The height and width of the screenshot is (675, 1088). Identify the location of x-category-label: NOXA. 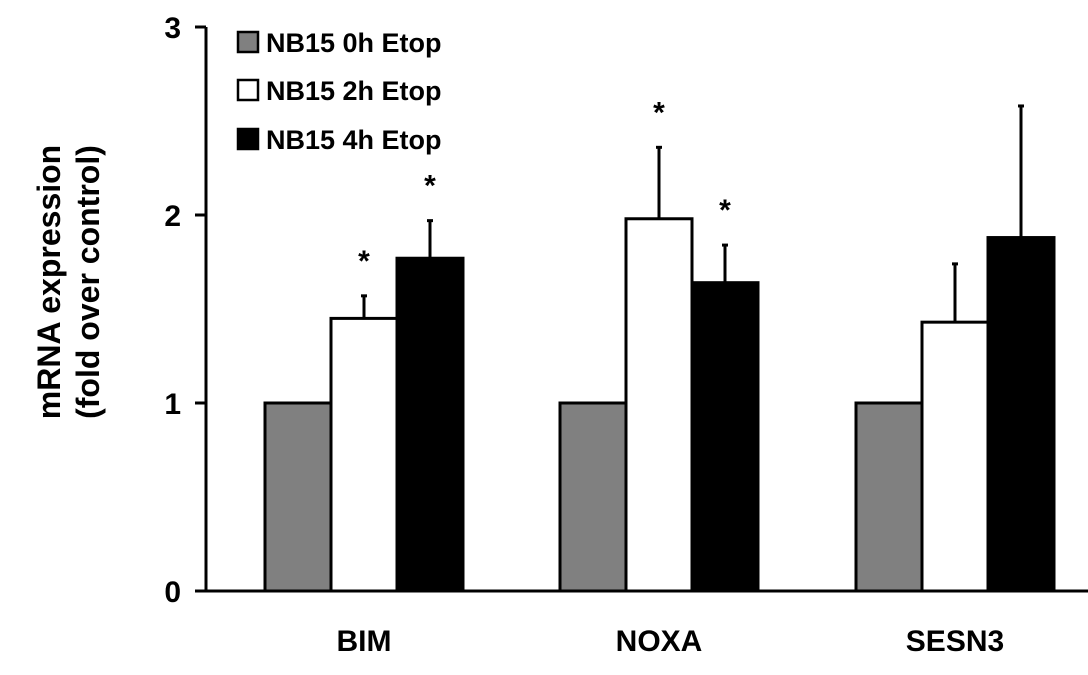
(659, 641).